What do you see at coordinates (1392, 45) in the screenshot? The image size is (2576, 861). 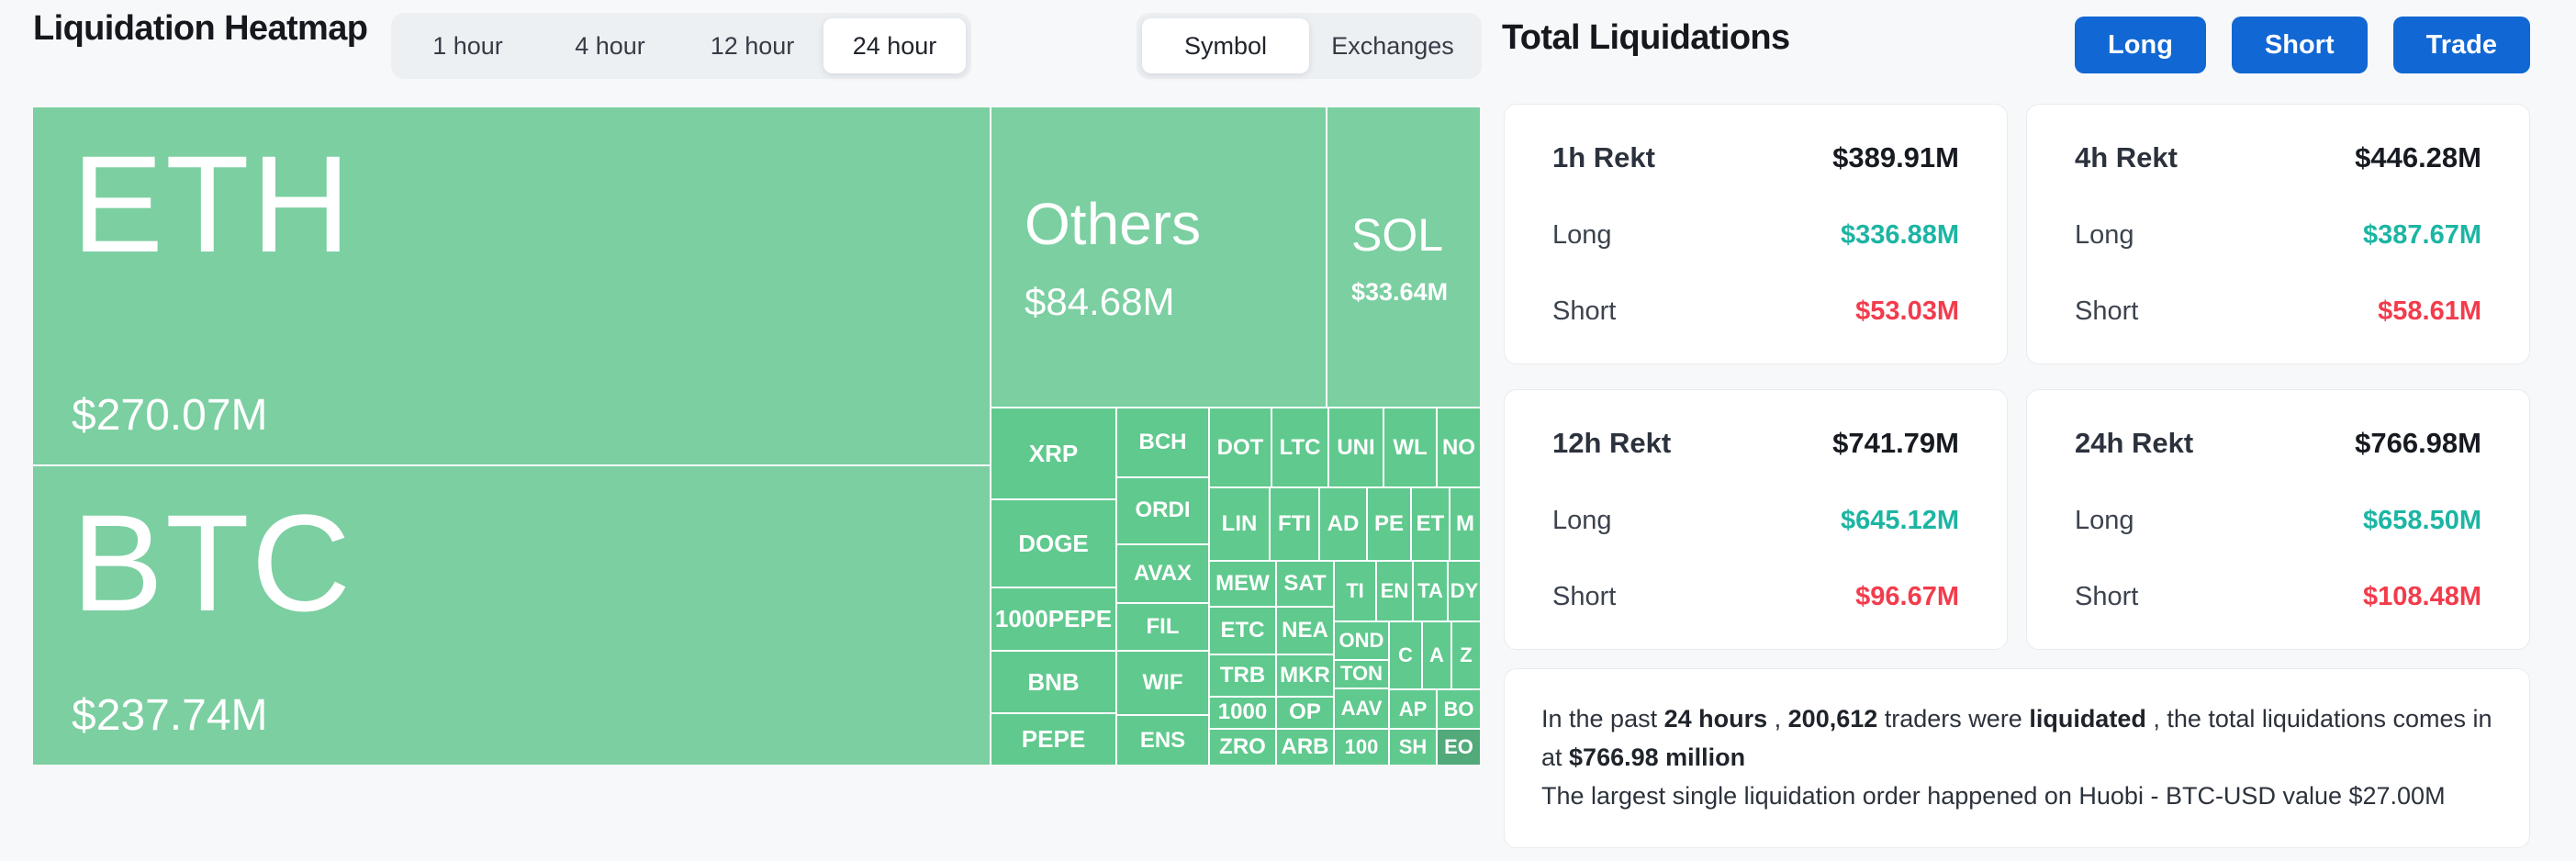 I see `tab-exchanges: Exchanges` at bounding box center [1392, 45].